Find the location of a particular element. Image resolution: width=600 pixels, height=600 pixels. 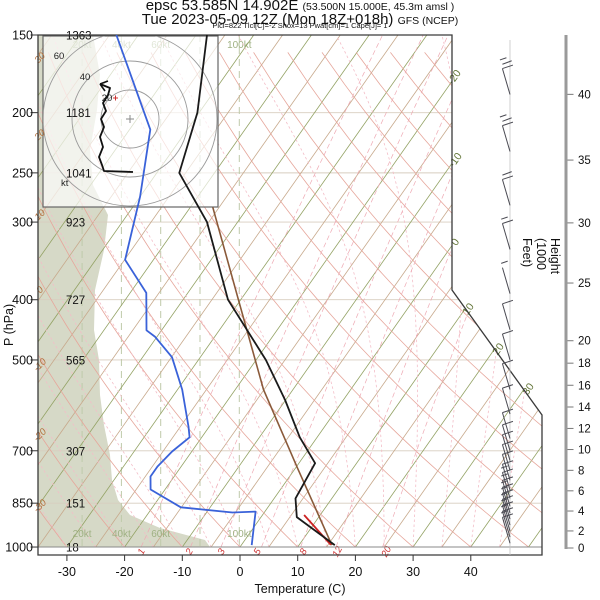

pressure-tick-label: 200 is located at coordinates (22, 113).